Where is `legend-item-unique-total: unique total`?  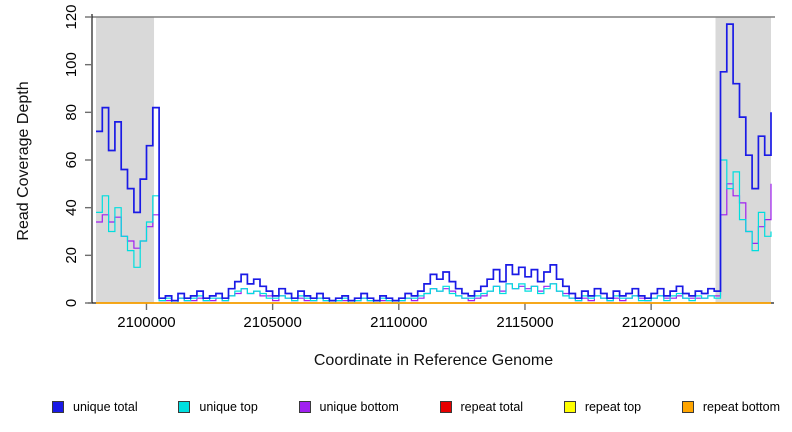
legend-item-unique-total: unique total is located at coordinates (95, 407).